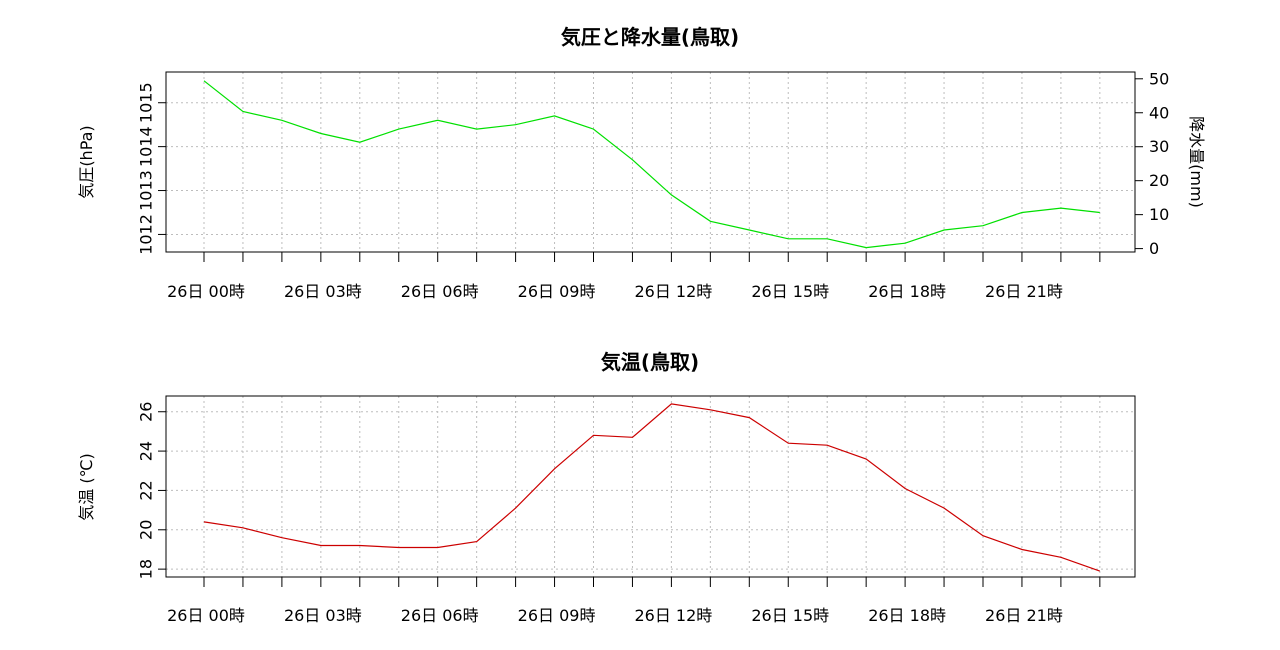 The height and width of the screenshot is (650, 1280). Describe the element at coordinates (146, 530) in the screenshot. I see `y-tick-label: 20` at that location.